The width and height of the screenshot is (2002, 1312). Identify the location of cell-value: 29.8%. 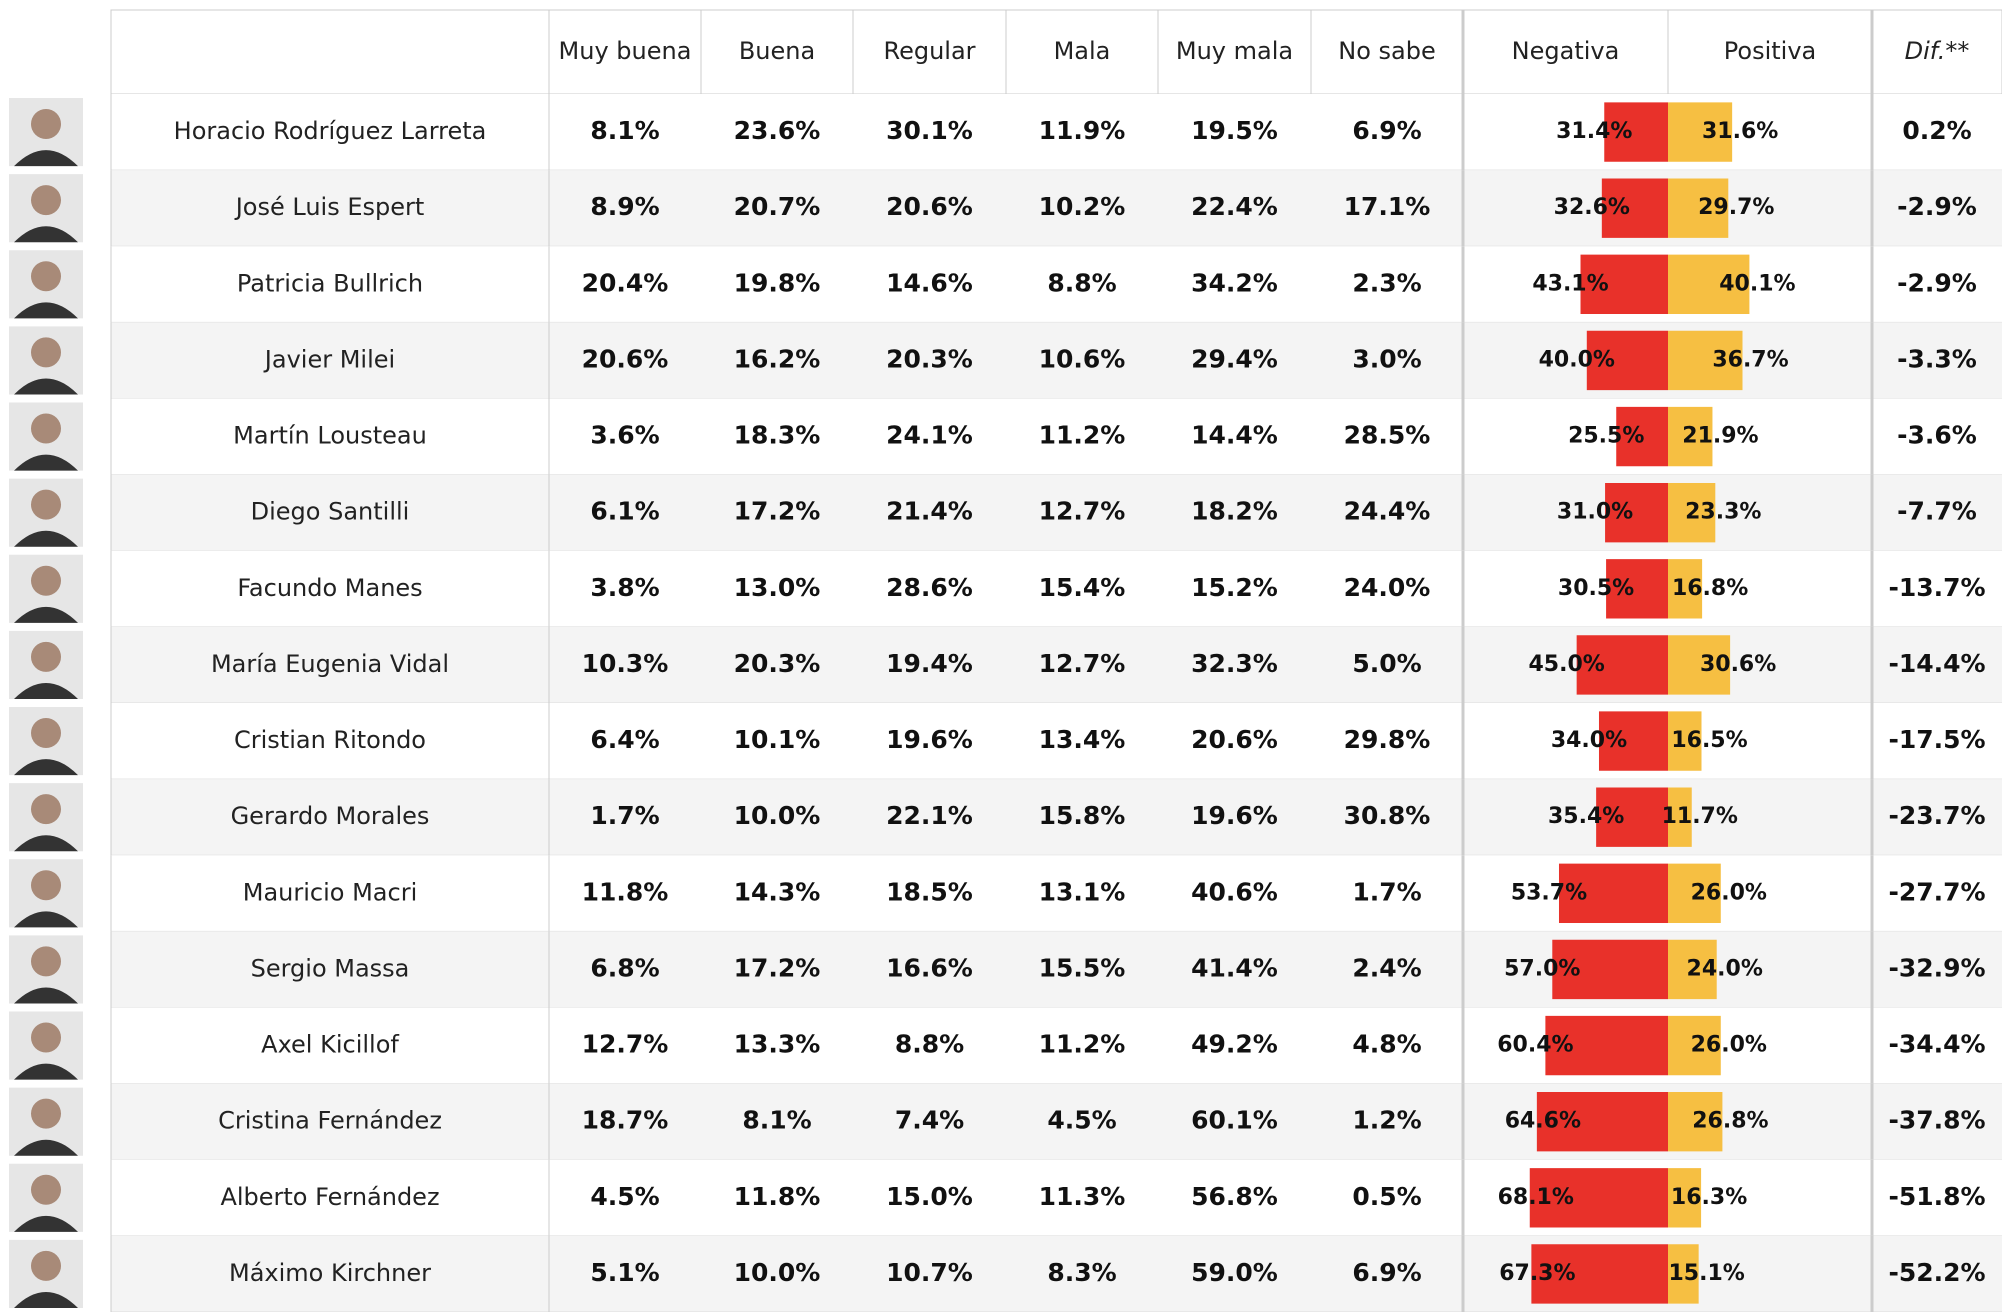
(1387, 739).